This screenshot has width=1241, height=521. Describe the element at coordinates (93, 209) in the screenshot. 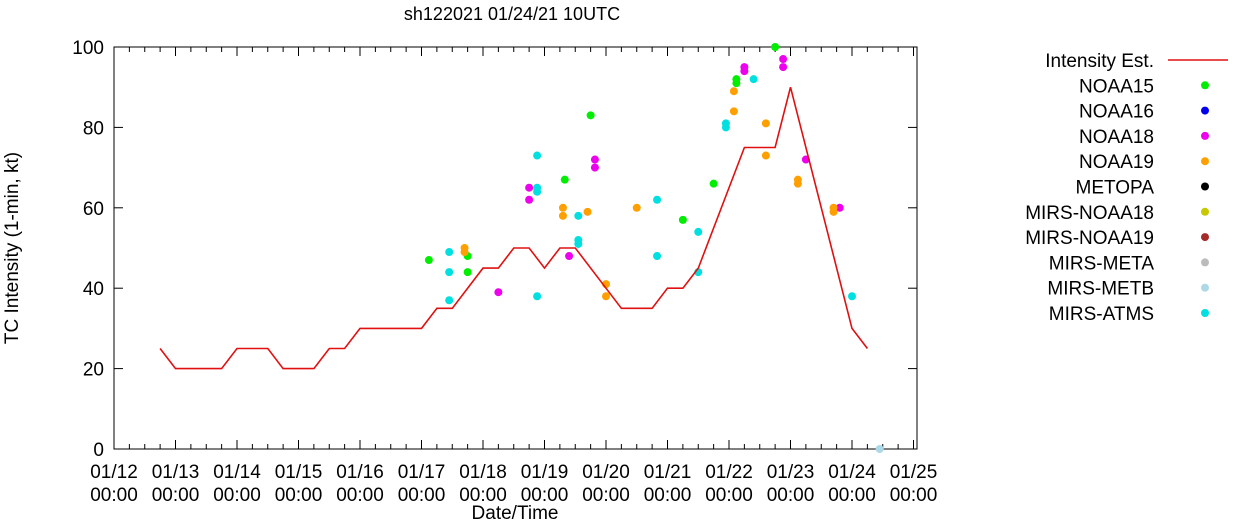

I see `y-tick-label: 60` at that location.